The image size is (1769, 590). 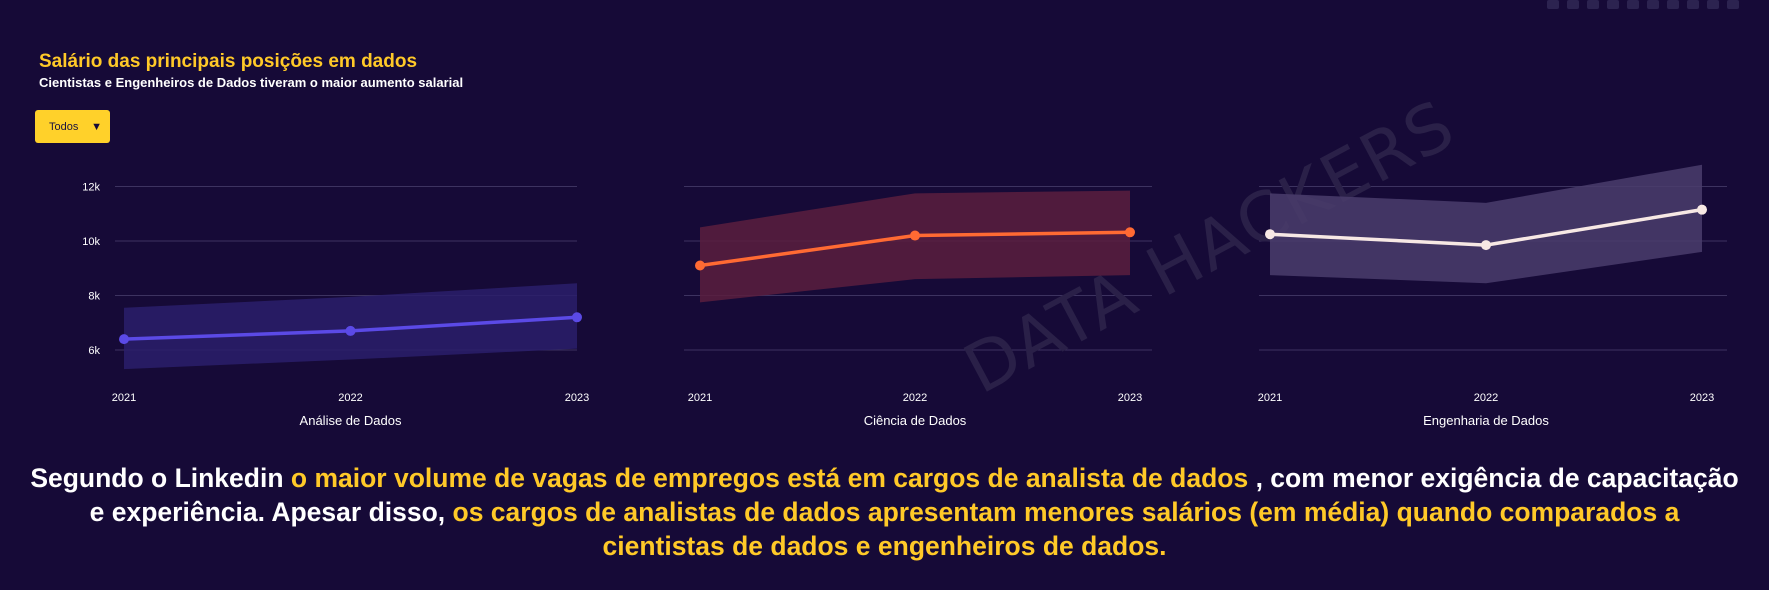 What do you see at coordinates (1486, 420) in the screenshot?
I see `subplot-x-axis-label: Engenharia de Dados` at bounding box center [1486, 420].